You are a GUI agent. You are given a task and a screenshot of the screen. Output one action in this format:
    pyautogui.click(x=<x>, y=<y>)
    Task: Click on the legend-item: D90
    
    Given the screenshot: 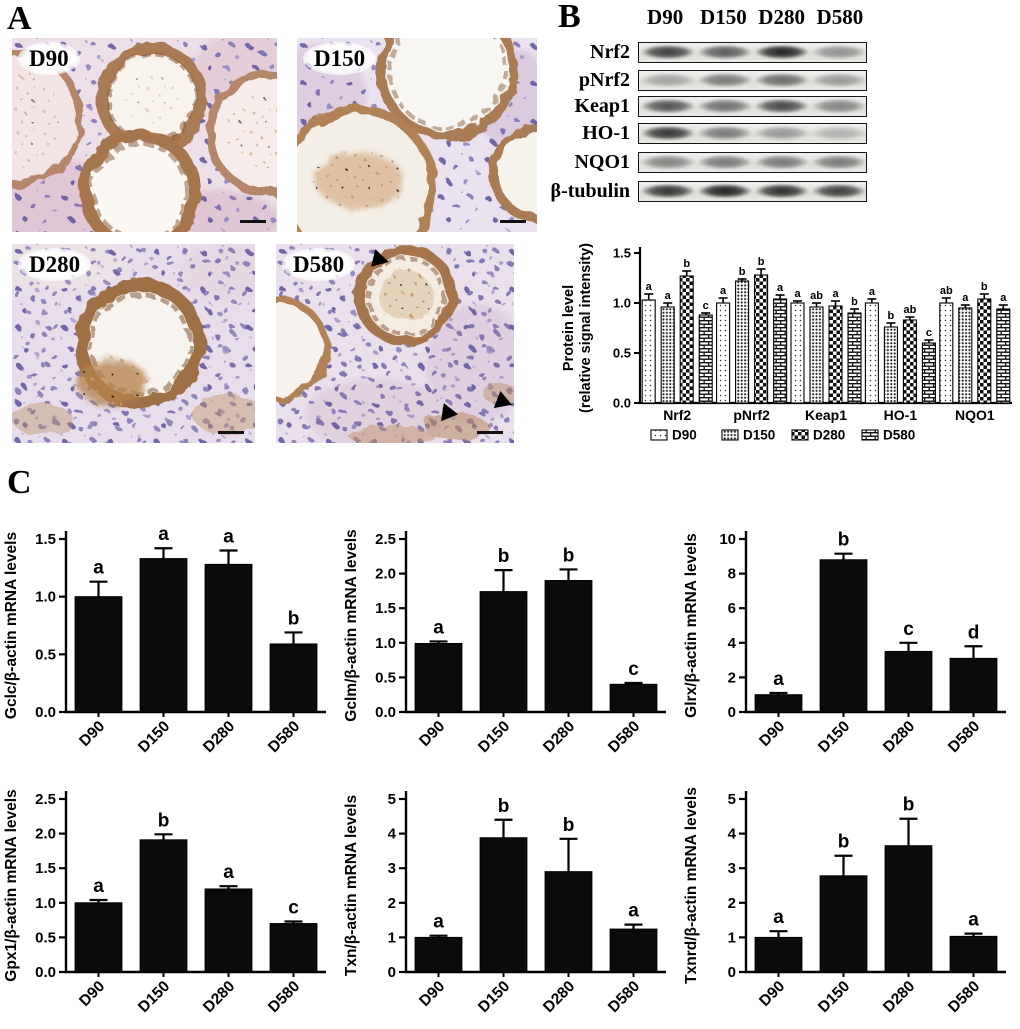 What is the action you would take?
    pyautogui.click(x=673, y=435)
    